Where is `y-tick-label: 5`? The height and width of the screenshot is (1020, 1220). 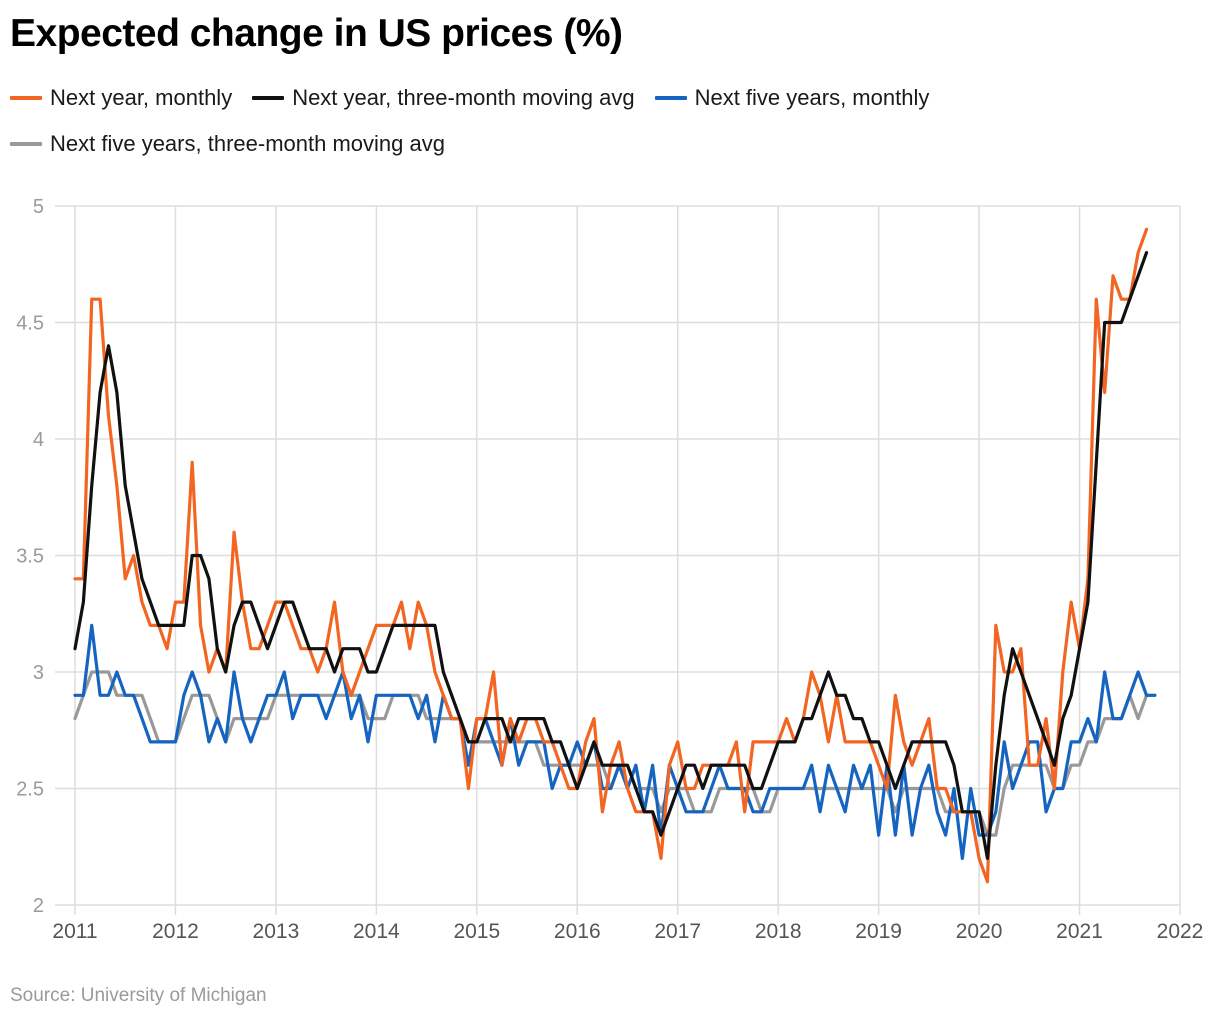 y-tick-label: 5 is located at coordinates (38, 207).